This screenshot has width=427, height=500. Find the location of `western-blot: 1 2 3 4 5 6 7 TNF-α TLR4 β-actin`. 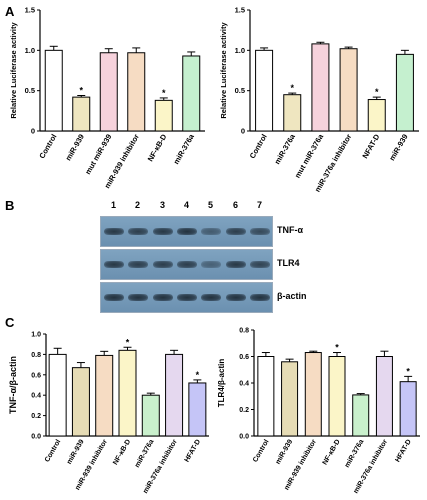

western-blot: 1 2 3 4 5 6 7 TNF-α TLR4 β-actin is located at coordinates (210, 260).